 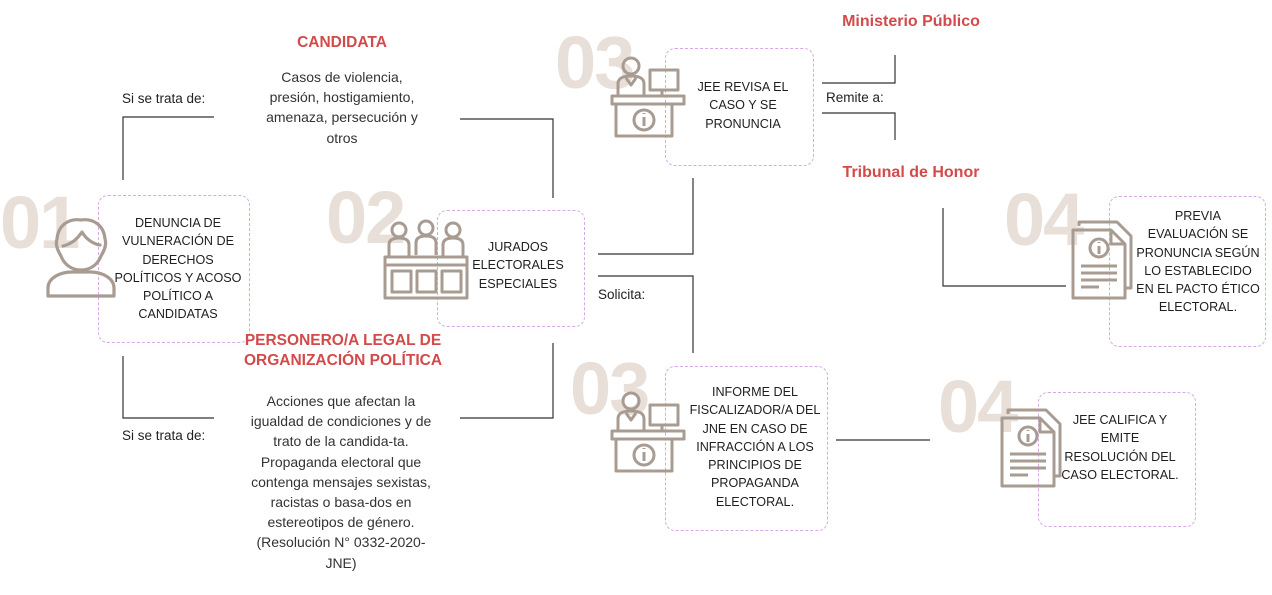 What do you see at coordinates (518, 265) in the screenshot?
I see `step-text-02: JURADOS ELECTORALES ESPECIALES` at bounding box center [518, 265].